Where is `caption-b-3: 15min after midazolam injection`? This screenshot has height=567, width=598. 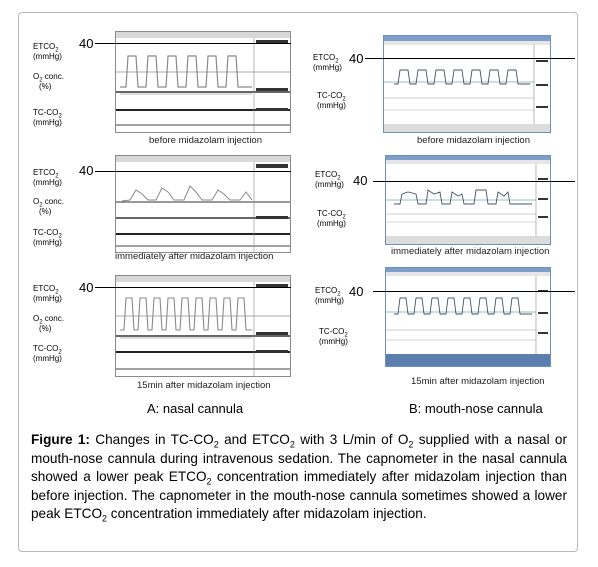
caption-b-3: 15min after midazolam injection is located at coordinates (478, 381).